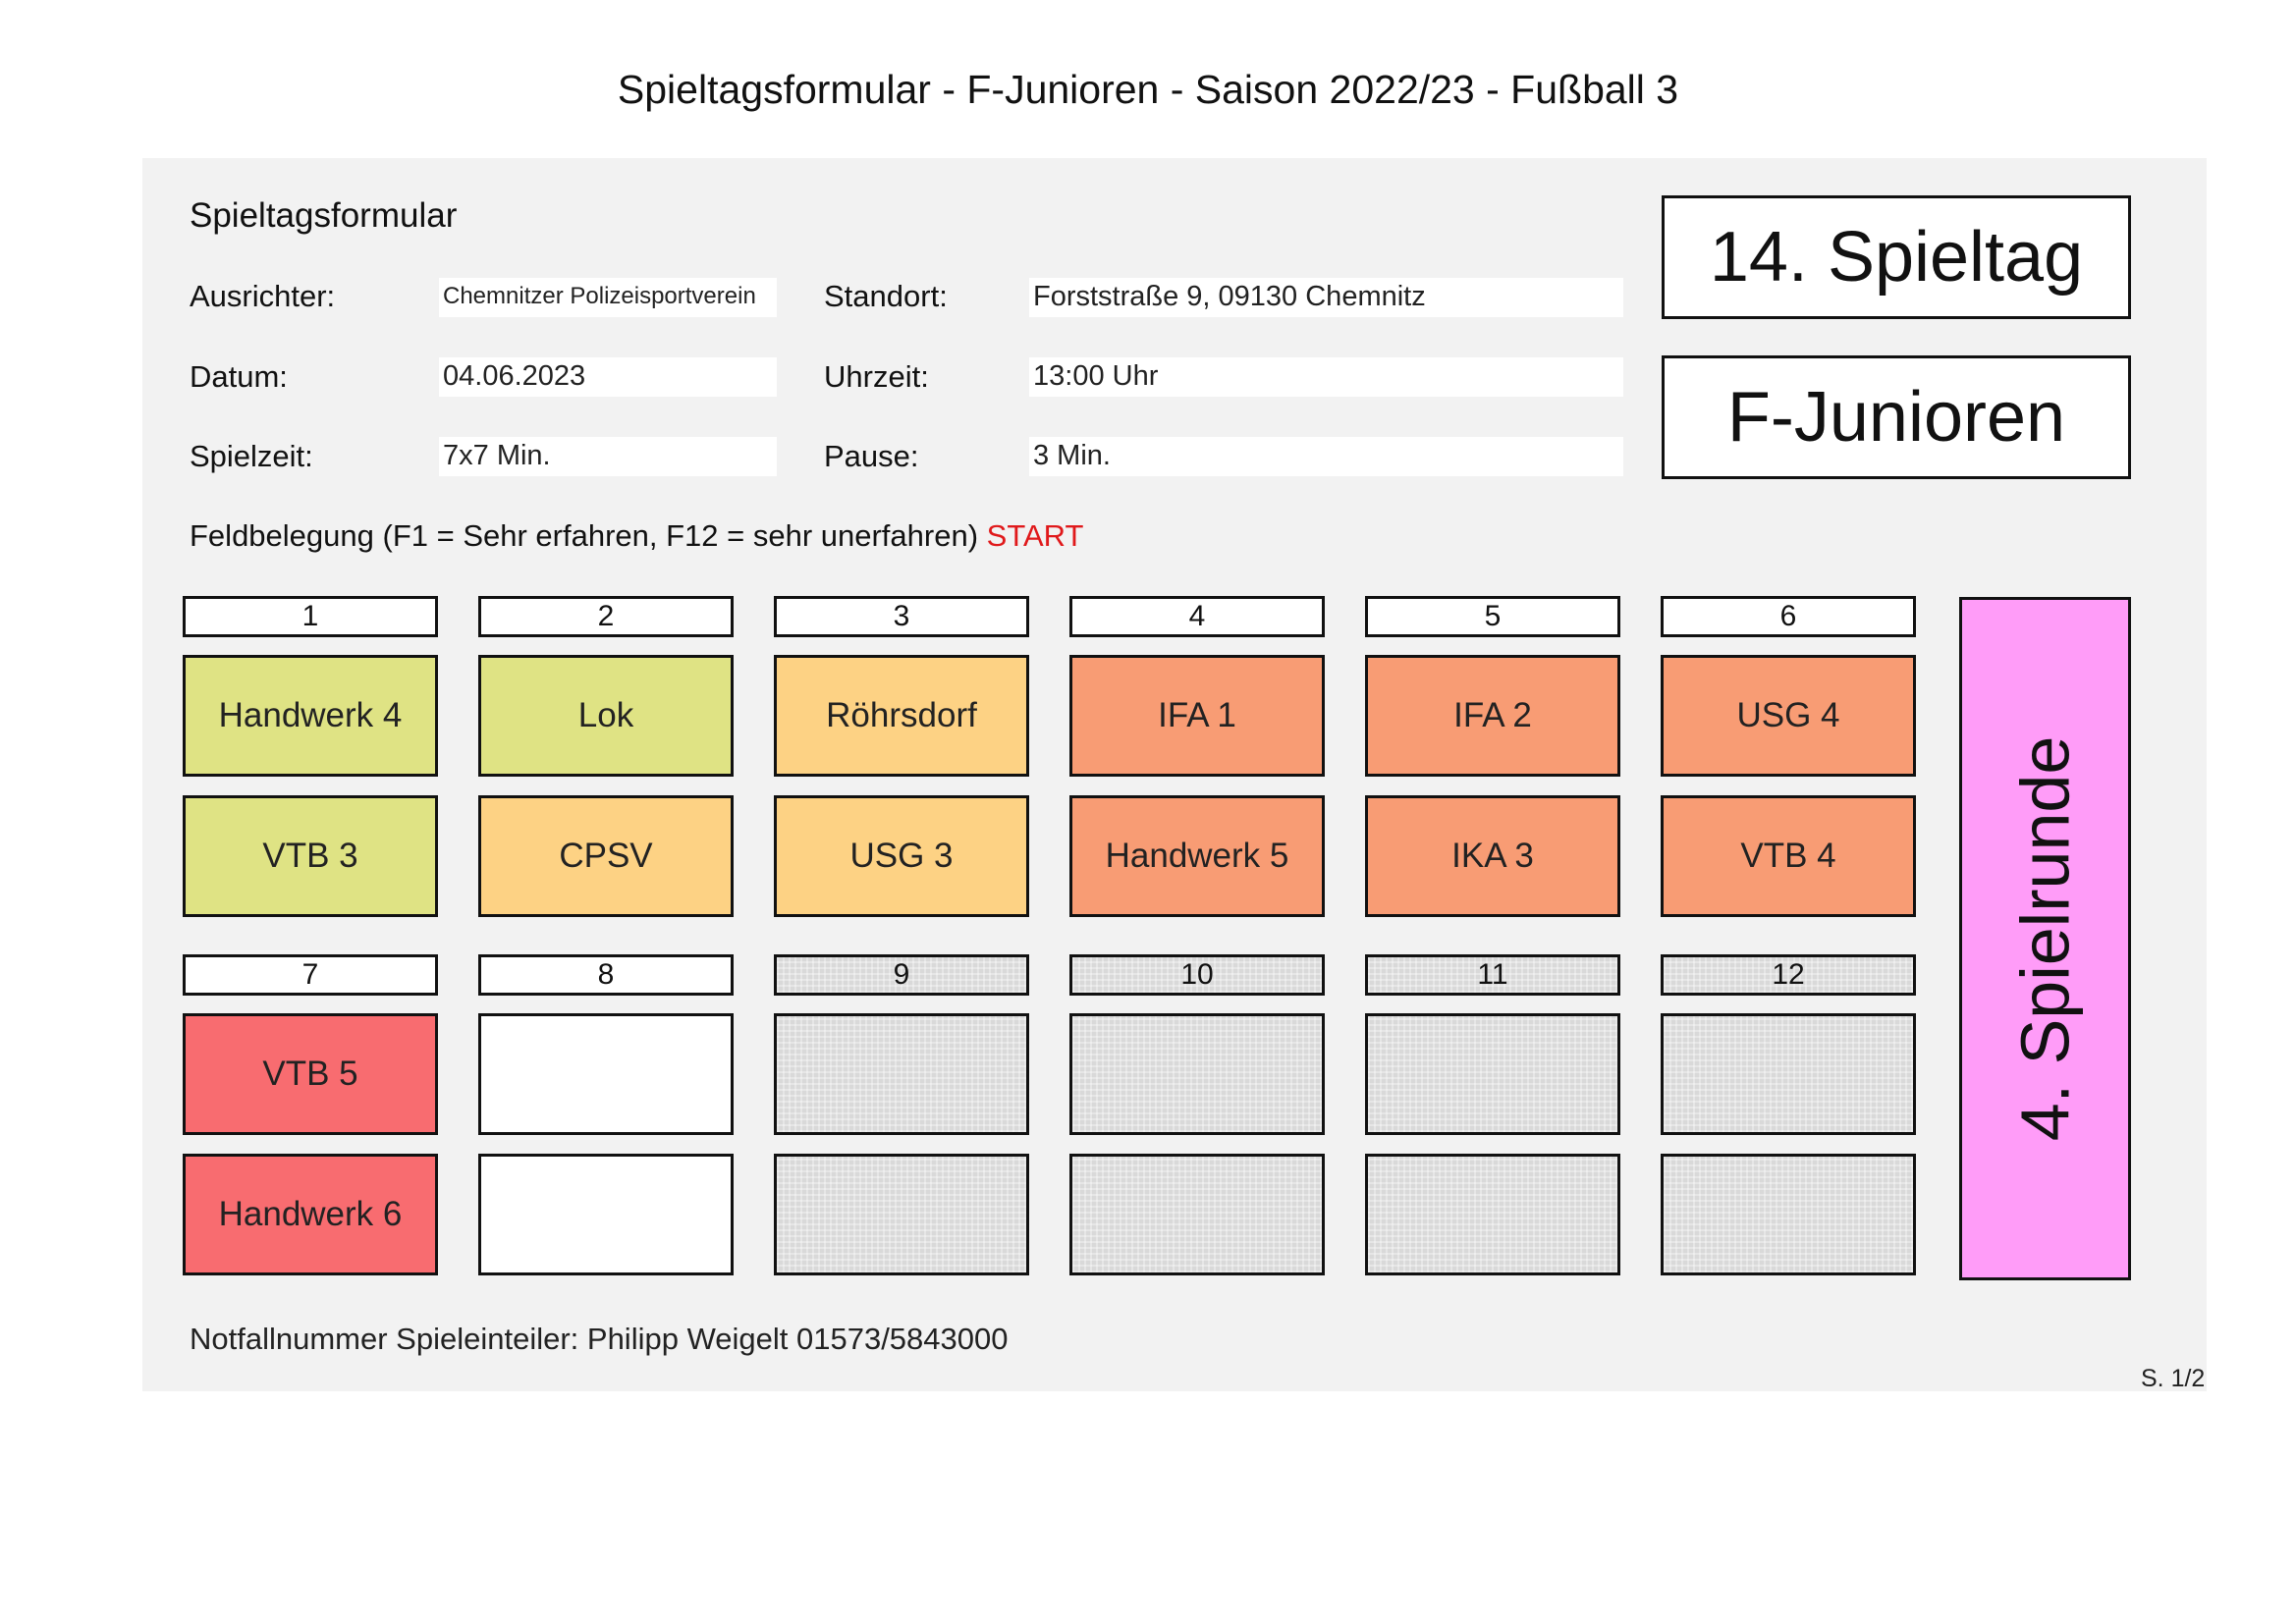  What do you see at coordinates (901, 616) in the screenshot?
I see `field-number-3: 3` at bounding box center [901, 616].